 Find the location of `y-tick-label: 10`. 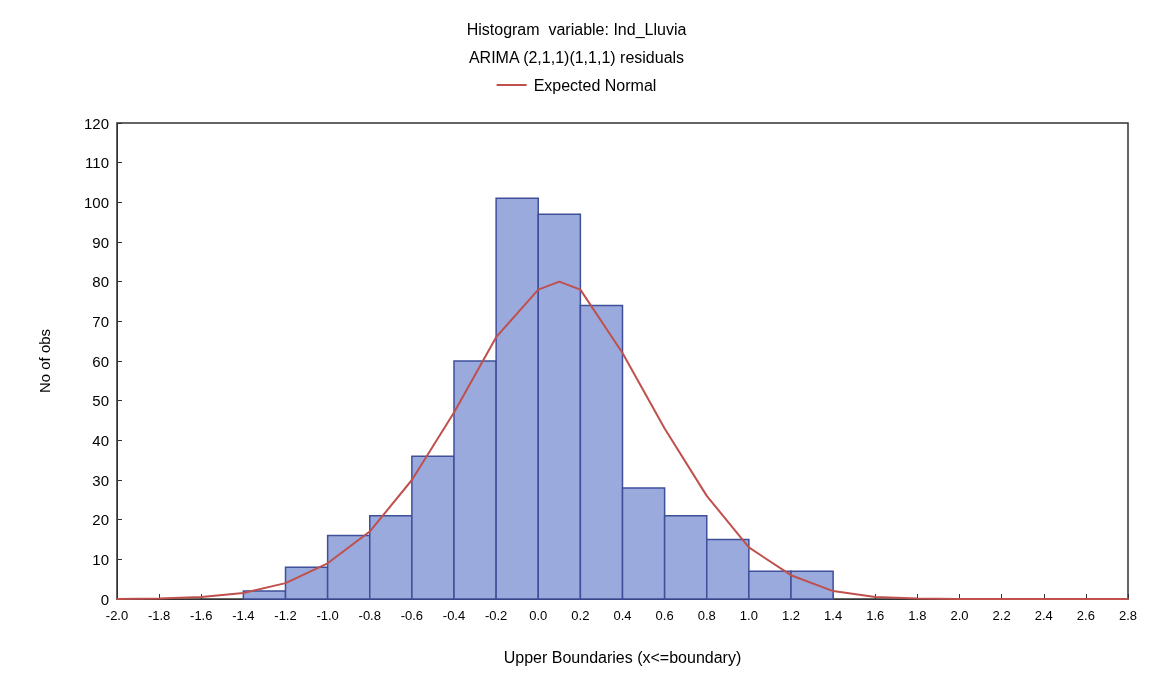

y-tick-label: 10 is located at coordinates (100, 559).